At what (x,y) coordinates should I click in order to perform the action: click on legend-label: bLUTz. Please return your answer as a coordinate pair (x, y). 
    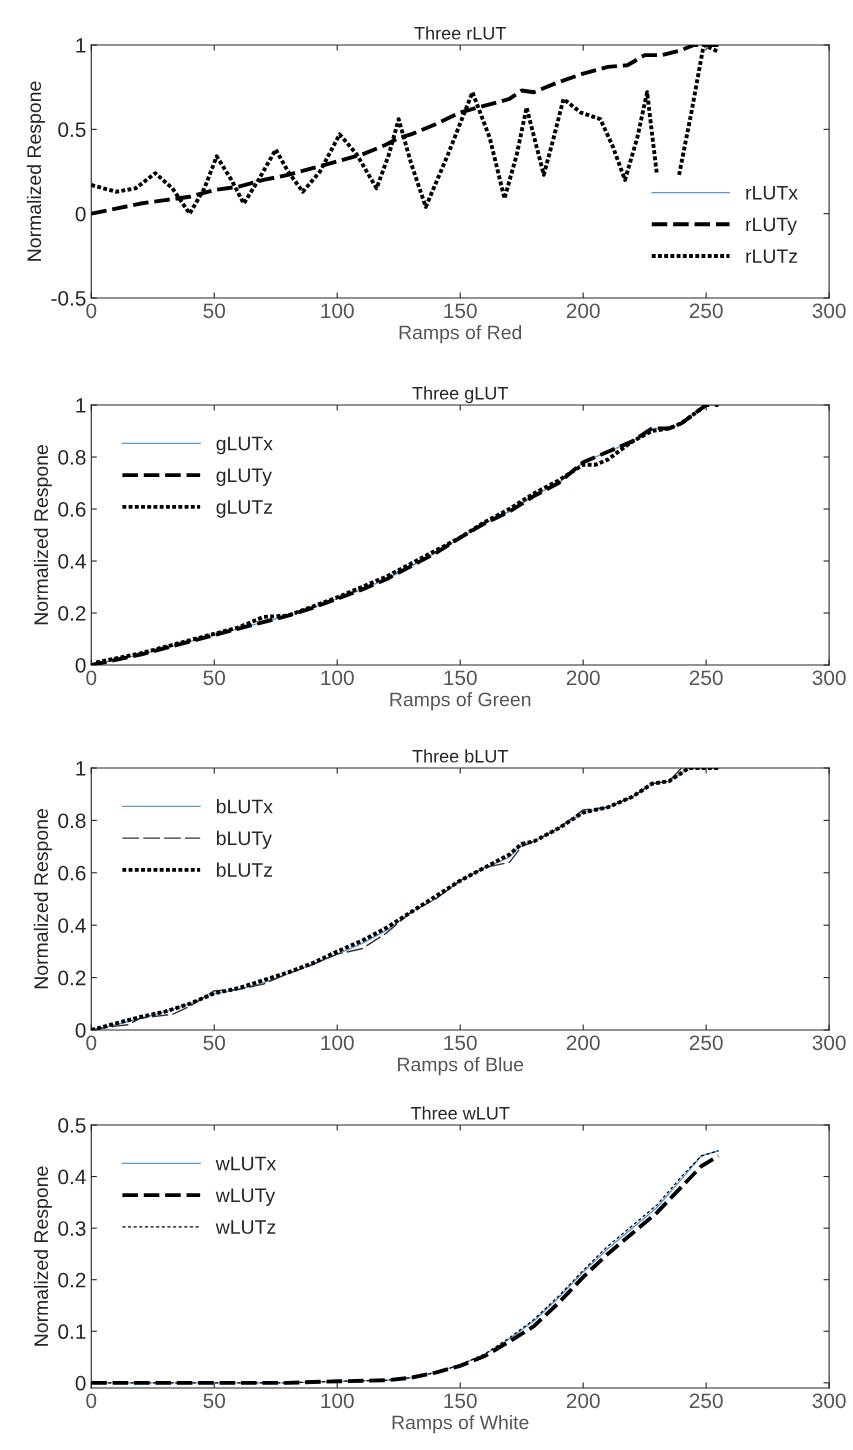
    Looking at the image, I should click on (244, 869).